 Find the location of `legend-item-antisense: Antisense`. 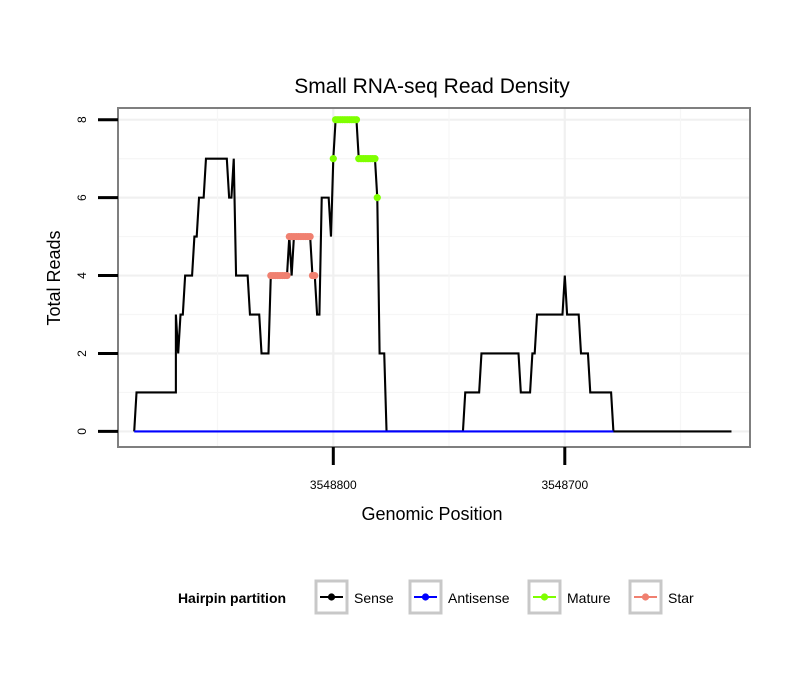

legend-item-antisense: Antisense is located at coordinates (459, 597).